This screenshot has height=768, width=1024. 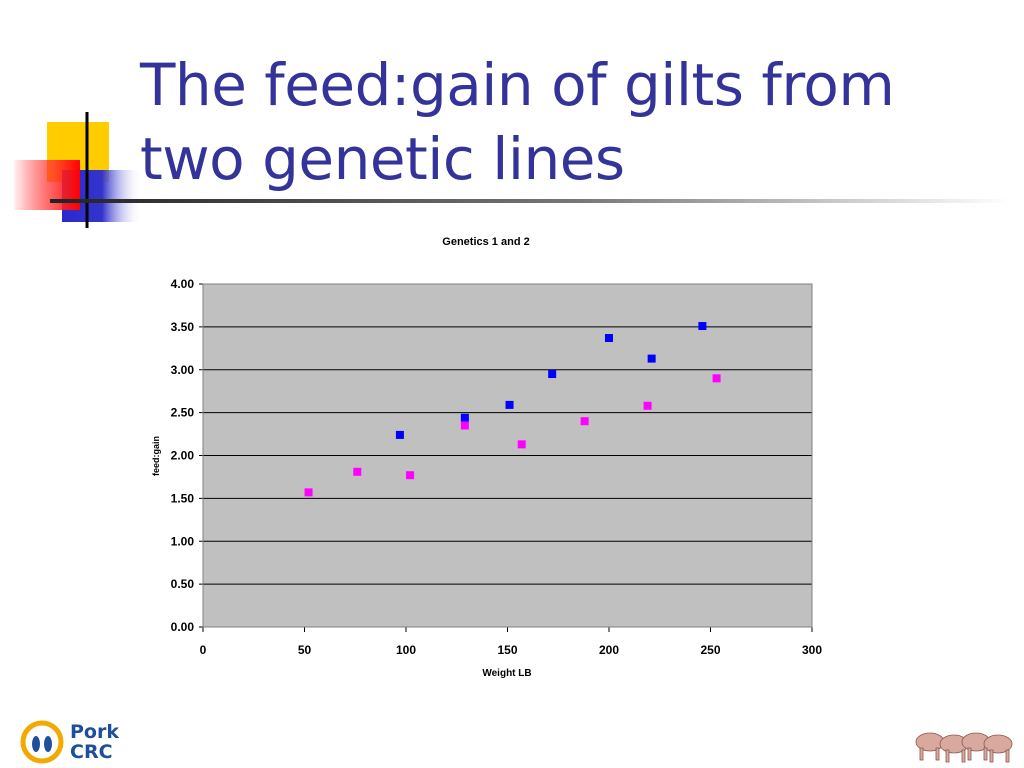 I want to click on y-tick-label: 4.00, so click(x=183, y=284).